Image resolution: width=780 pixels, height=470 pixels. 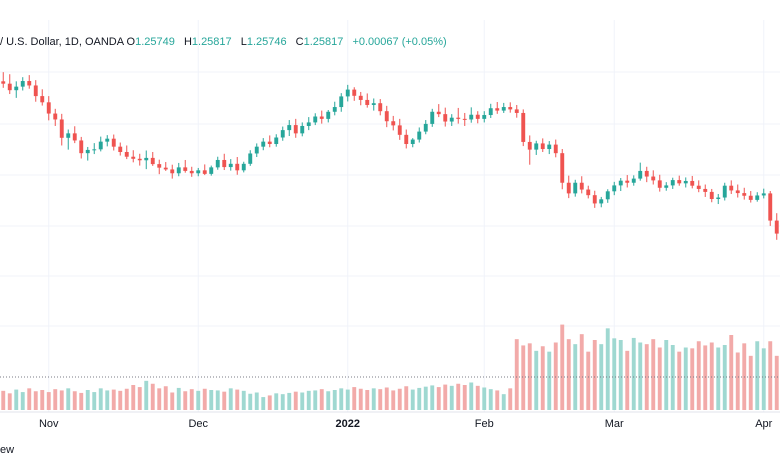 I want to click on x-tick-label: Nov, so click(x=49, y=424).